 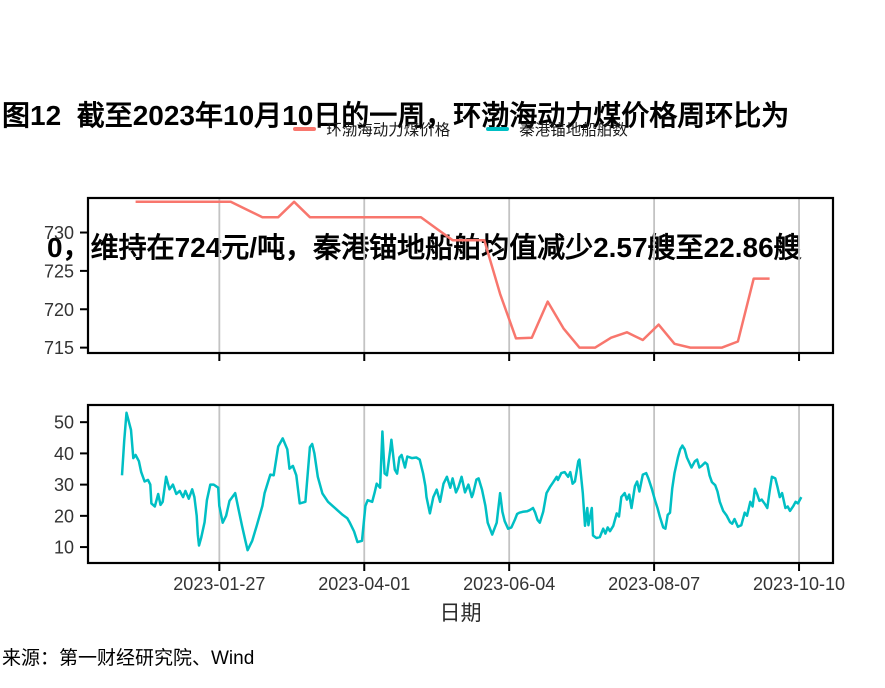 I want to click on legend-item-price: 环渤海动力煤价格, so click(x=371, y=129).